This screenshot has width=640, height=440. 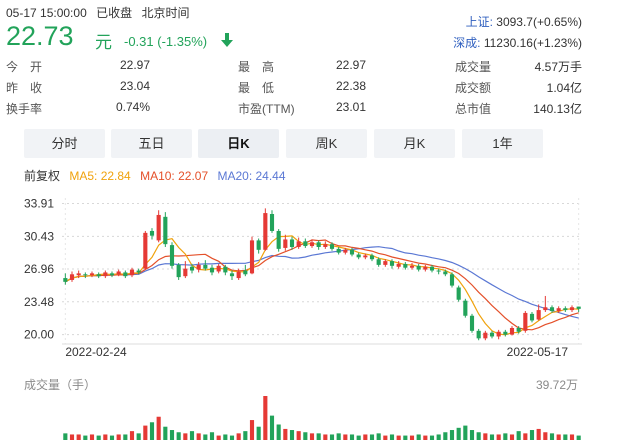 What do you see at coordinates (350, 65) in the screenshot?
I see `high-value: 22.97` at bounding box center [350, 65].